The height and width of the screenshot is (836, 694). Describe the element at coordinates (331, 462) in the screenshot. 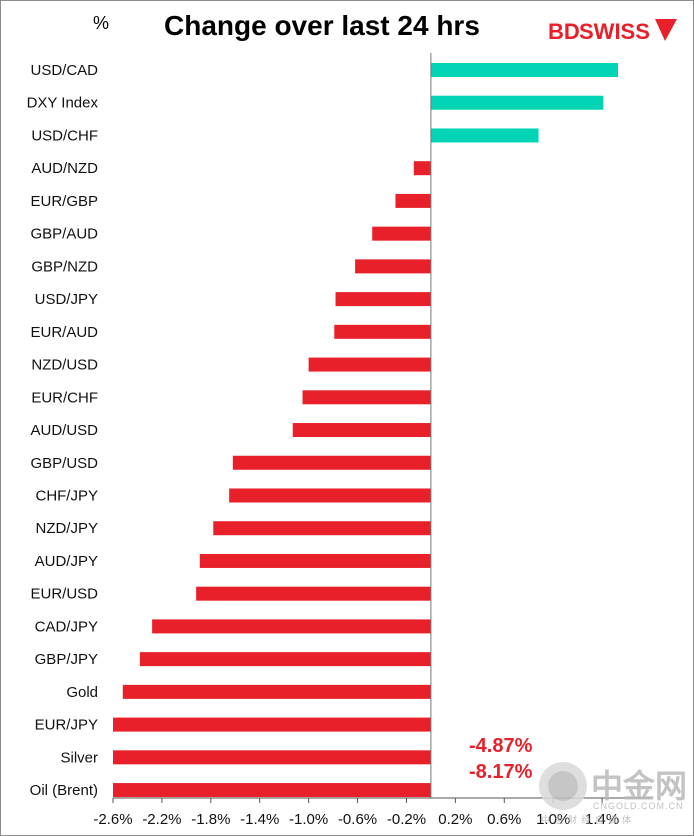

I see `bar-gbp-usd` at that location.